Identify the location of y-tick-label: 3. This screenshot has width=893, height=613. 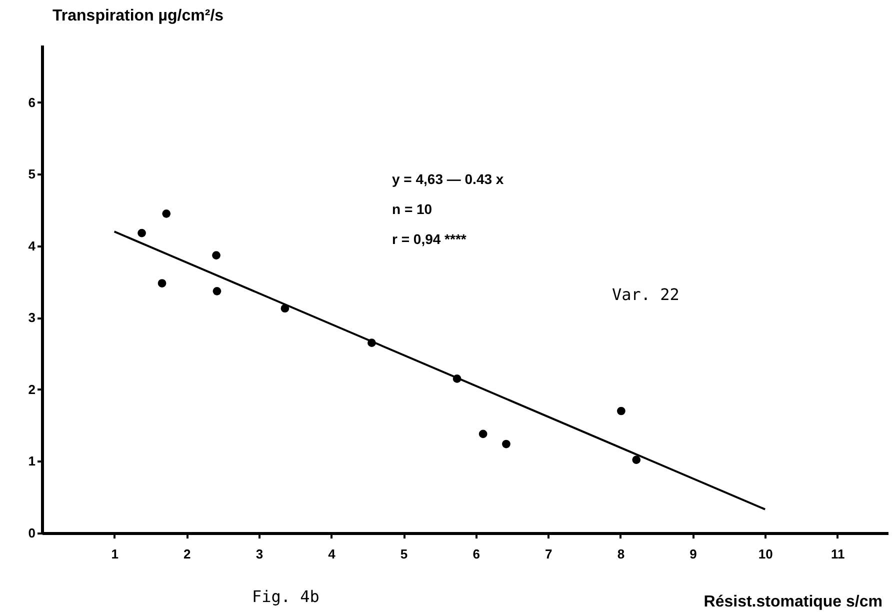
(32, 318).